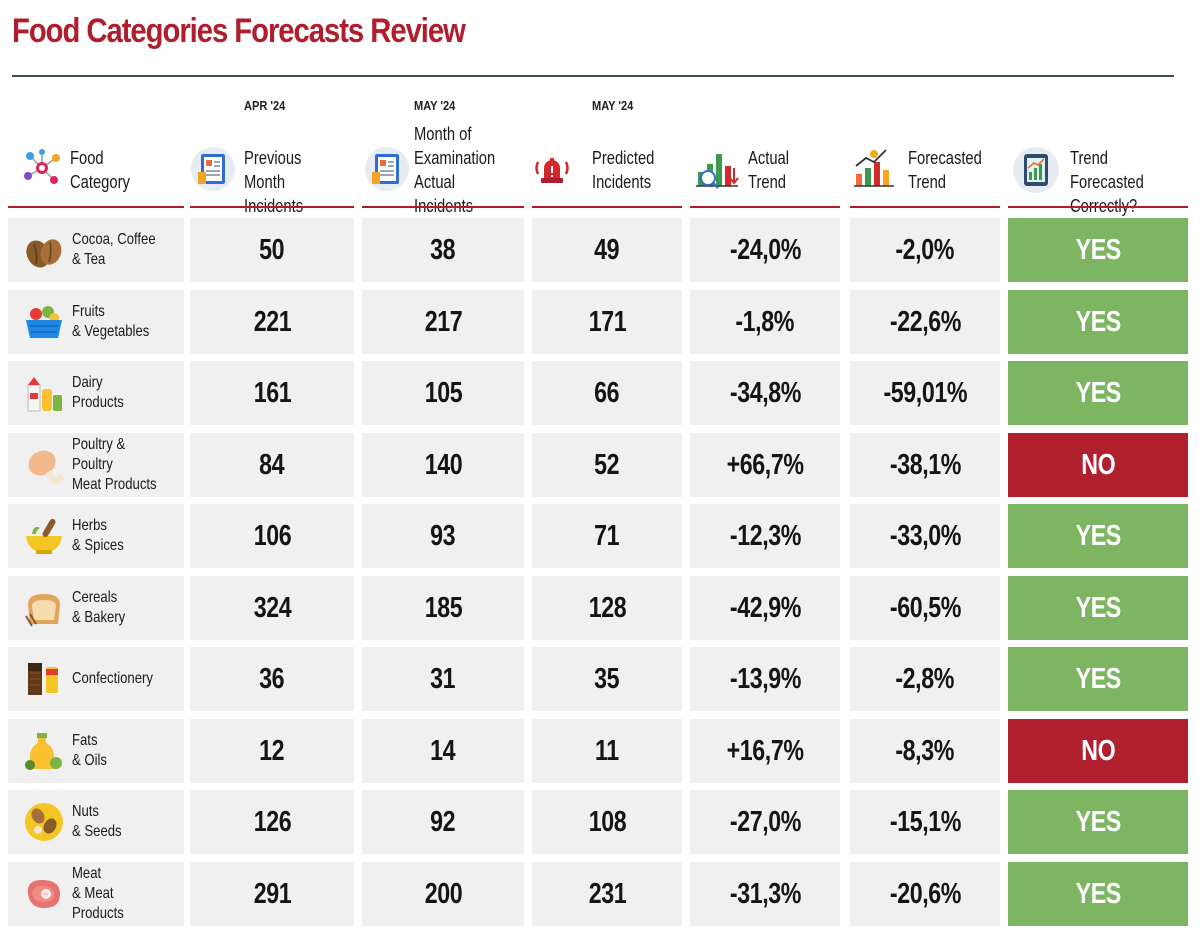  I want to click on header-actual-trend: Actual Trend, so click(765, 149).